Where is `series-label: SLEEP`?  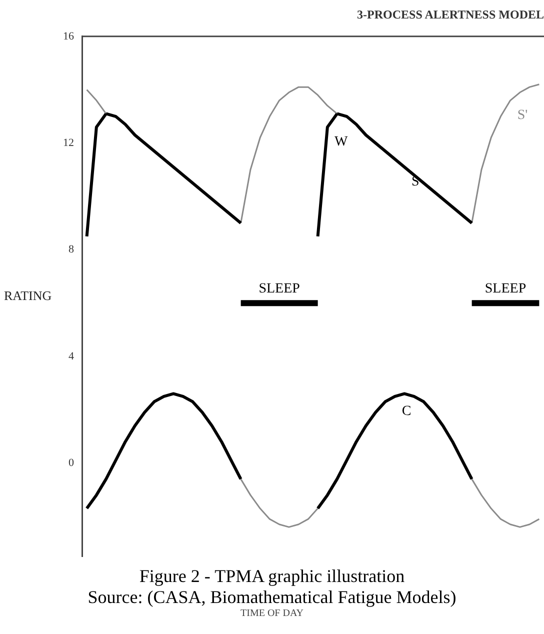
series-label: SLEEP is located at coordinates (279, 289).